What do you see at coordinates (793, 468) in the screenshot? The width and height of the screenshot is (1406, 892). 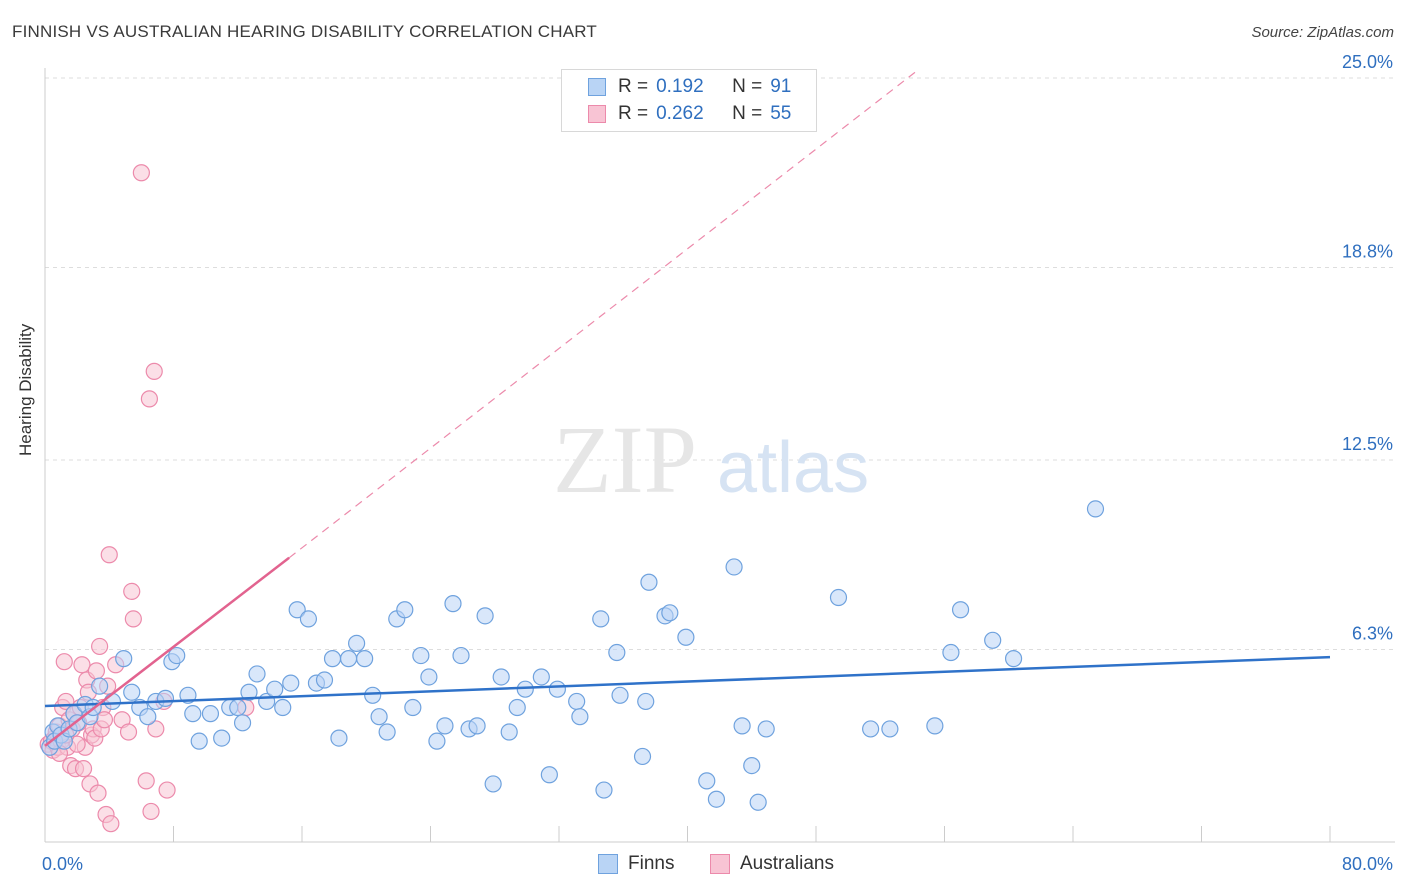 I see `watermark-atlas: atlas` at bounding box center [793, 468].